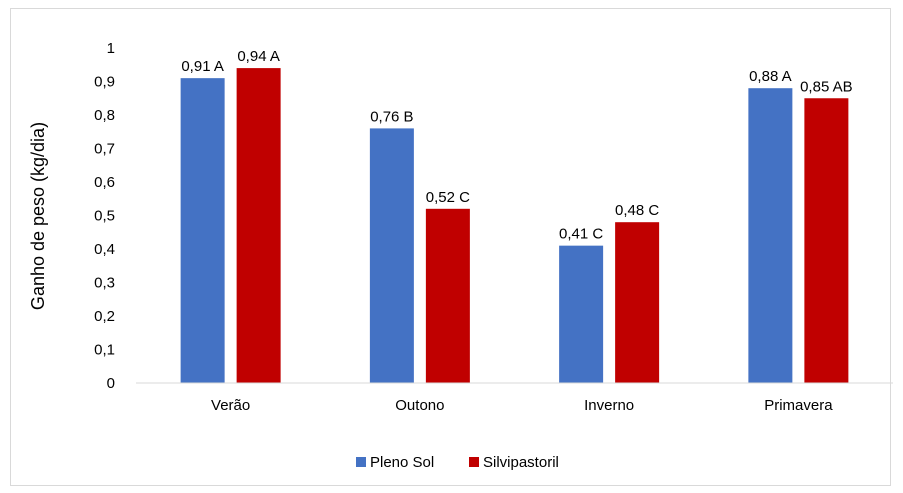 Image resolution: width=903 pixels, height=493 pixels. Describe the element at coordinates (826, 86) in the screenshot. I see `data-label: 0,85 AB` at that location.